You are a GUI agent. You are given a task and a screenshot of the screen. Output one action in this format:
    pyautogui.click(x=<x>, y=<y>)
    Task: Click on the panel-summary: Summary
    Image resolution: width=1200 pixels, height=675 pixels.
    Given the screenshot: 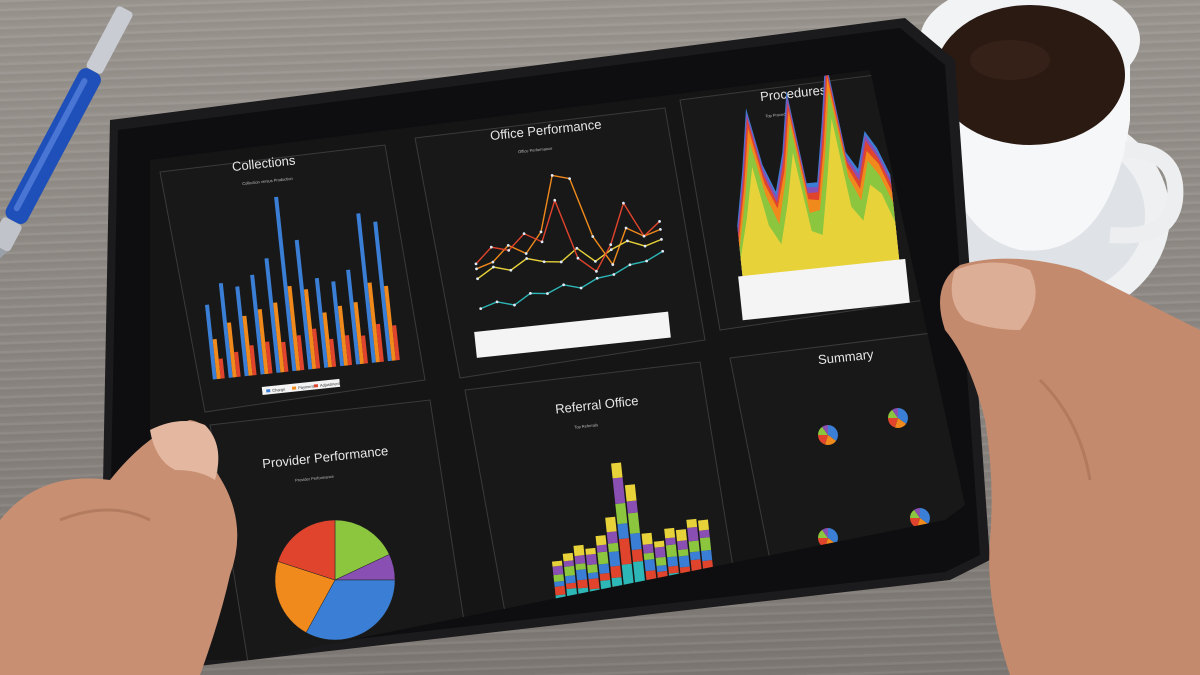 What is the action you would take?
    pyautogui.click(x=852, y=446)
    